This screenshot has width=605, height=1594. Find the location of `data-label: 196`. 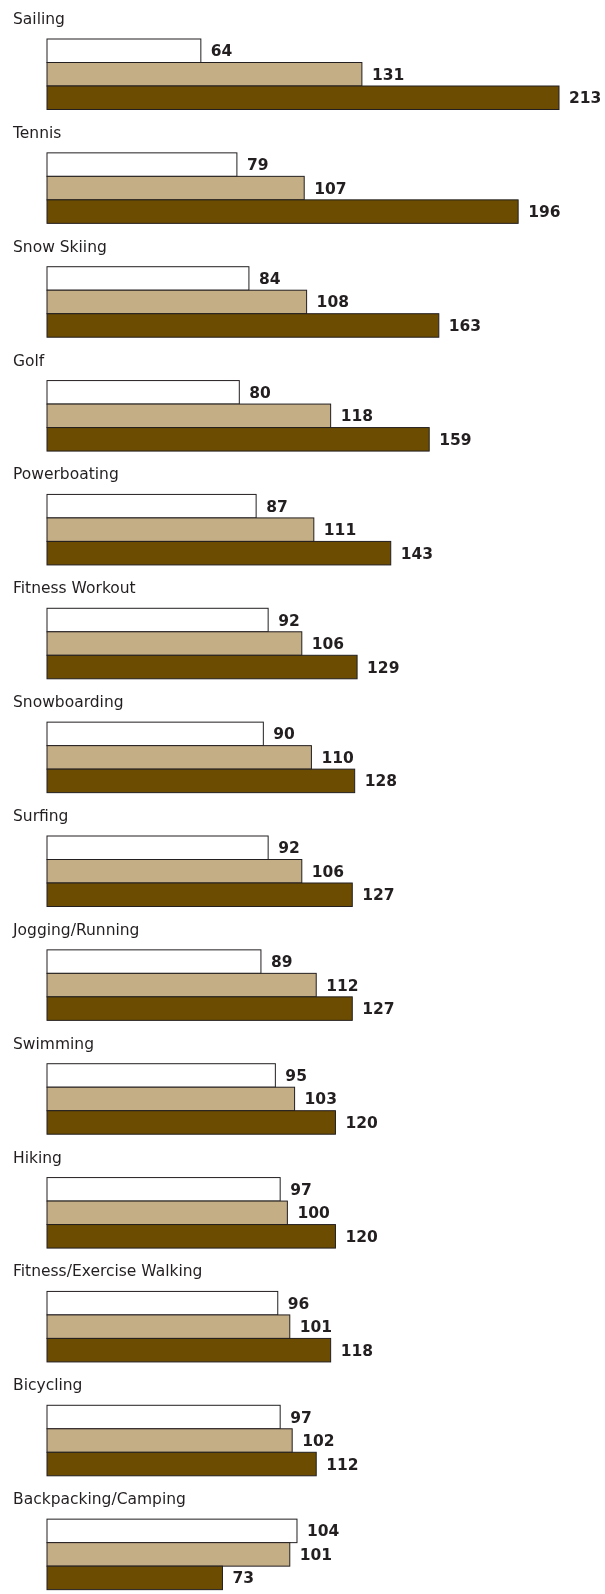

data-label: 196 is located at coordinates (544, 212).